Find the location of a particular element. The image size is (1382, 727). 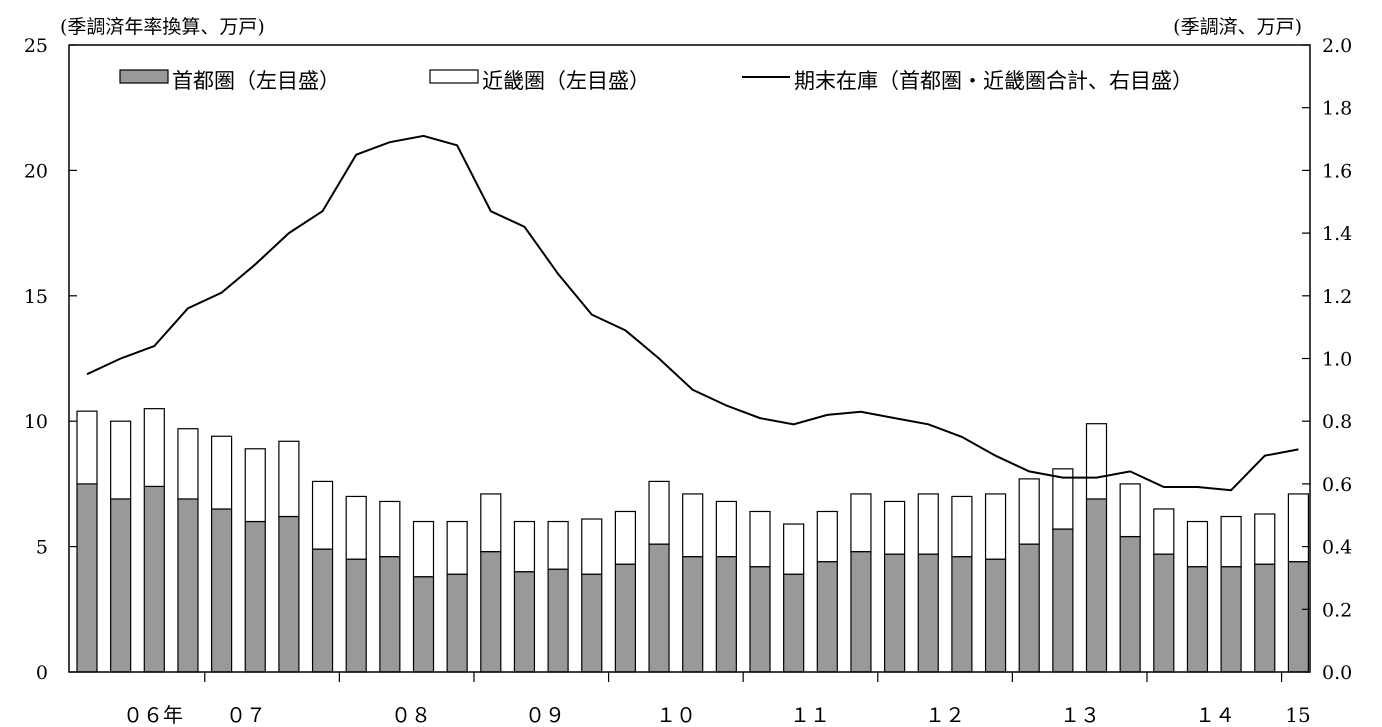

x-tick-label: ０７ is located at coordinates (246, 715).